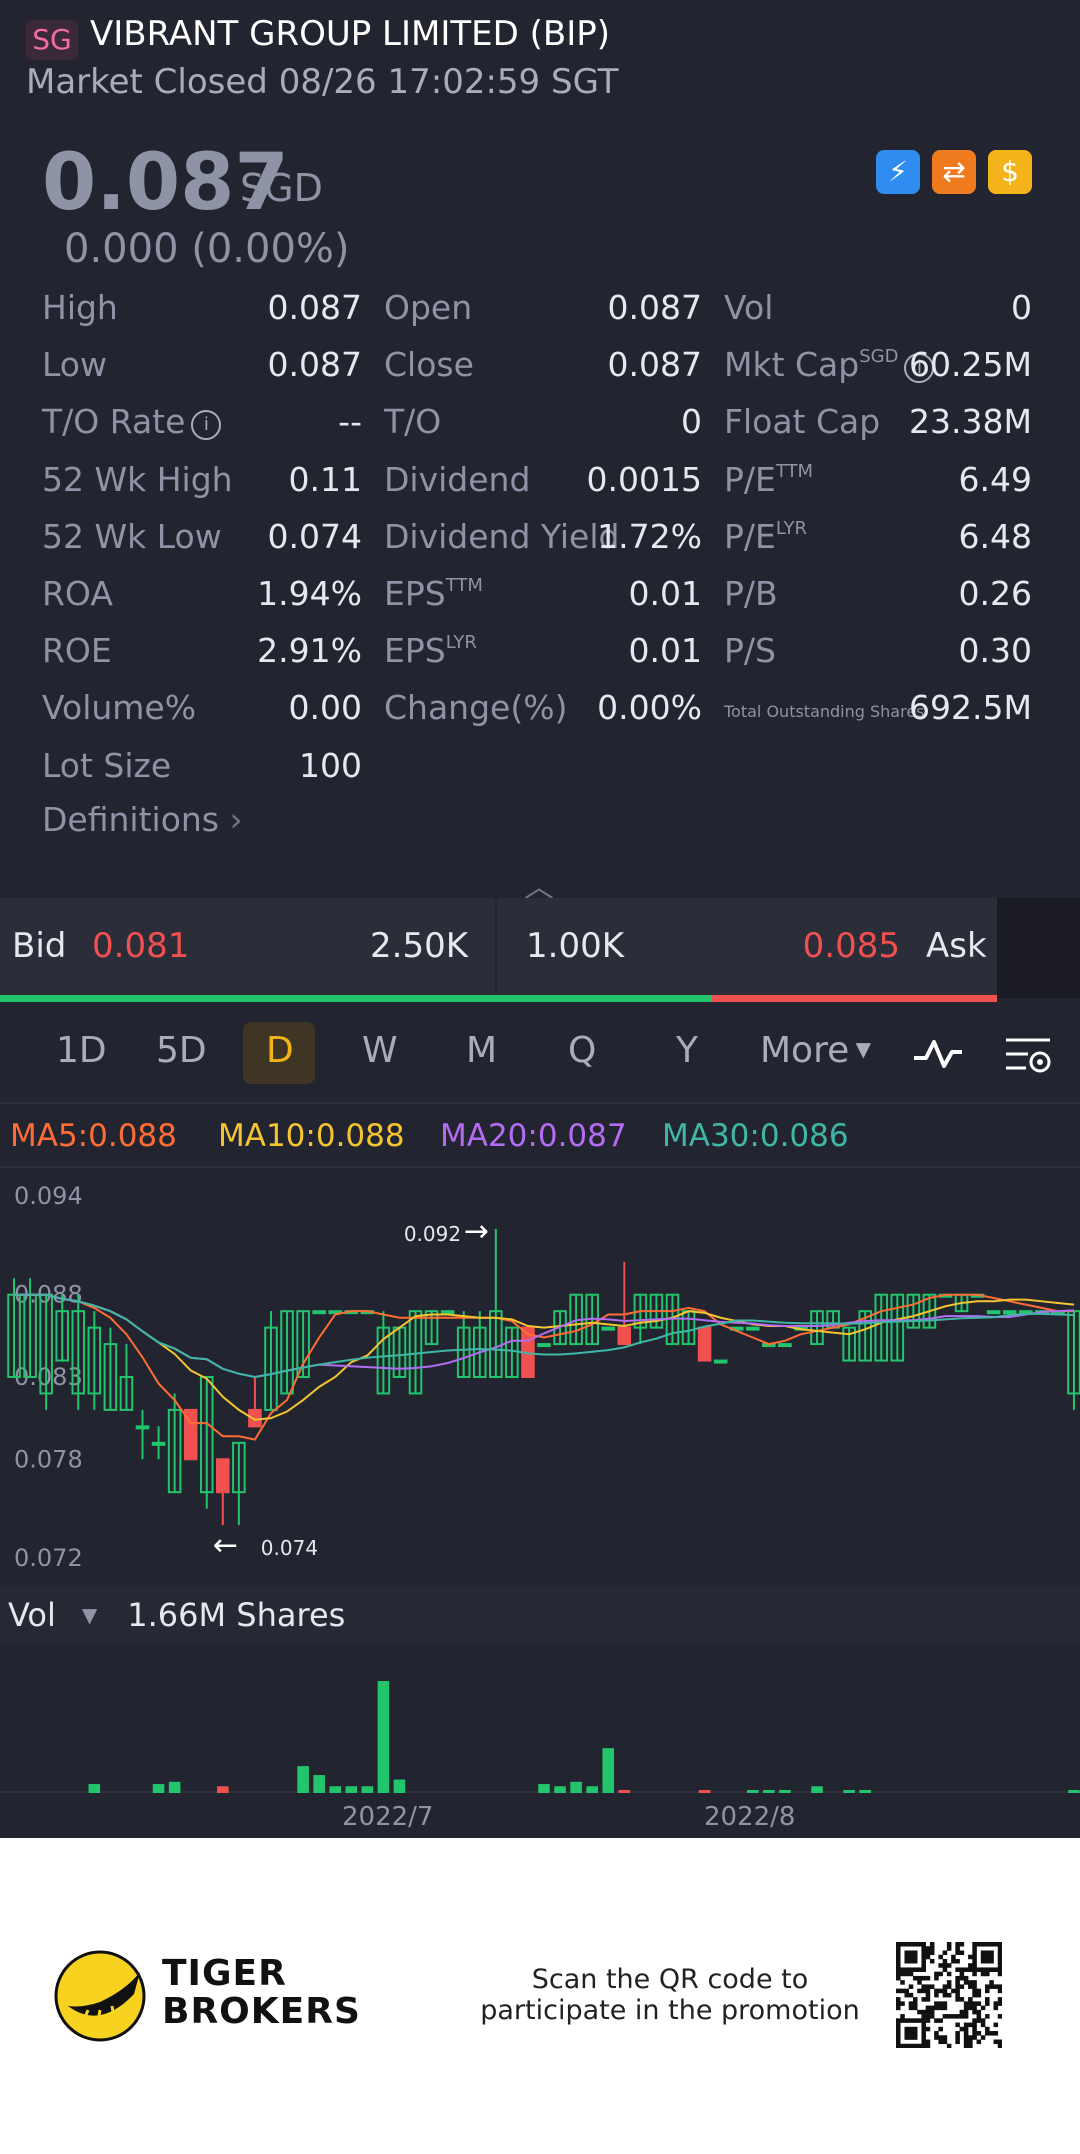 The height and width of the screenshot is (2154, 1080). Describe the element at coordinates (380, 1050) in the screenshot. I see `tab-period-w: W` at that location.